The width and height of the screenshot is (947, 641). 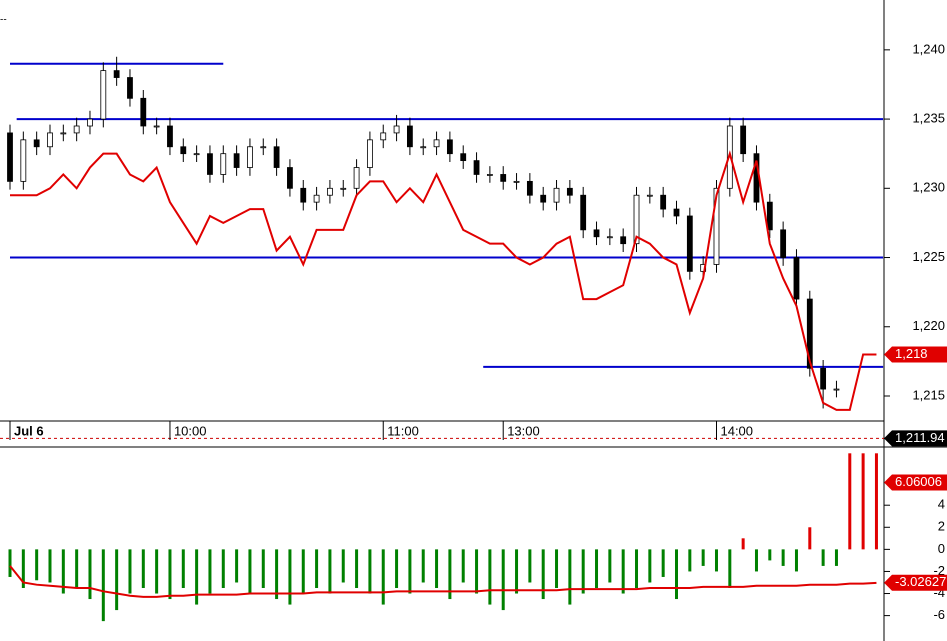 What do you see at coordinates (29, 430) in the screenshot?
I see `x-tick-label: Jul 6` at bounding box center [29, 430].